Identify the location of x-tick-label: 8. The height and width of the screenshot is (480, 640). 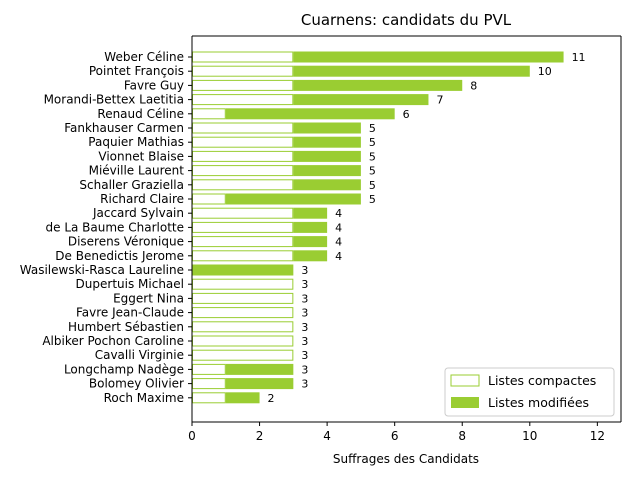
(462, 436).